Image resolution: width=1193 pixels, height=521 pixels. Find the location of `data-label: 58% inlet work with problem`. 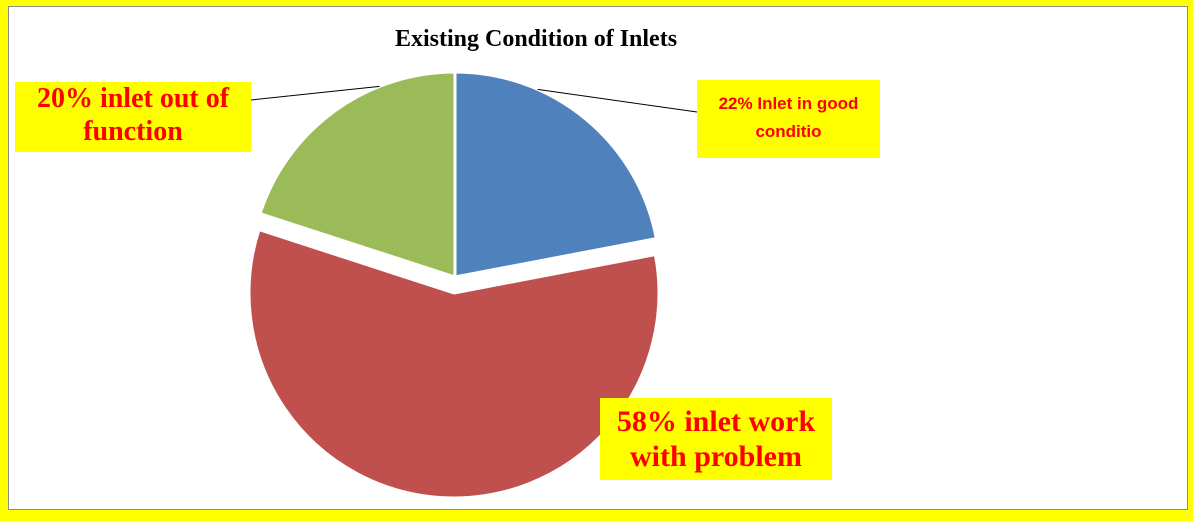

data-label: 58% inlet work with problem is located at coordinates (716, 439).